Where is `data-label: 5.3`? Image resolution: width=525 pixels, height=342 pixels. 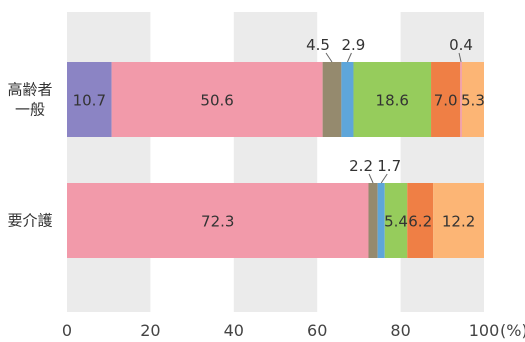
data-label: 5.3 is located at coordinates (473, 101).